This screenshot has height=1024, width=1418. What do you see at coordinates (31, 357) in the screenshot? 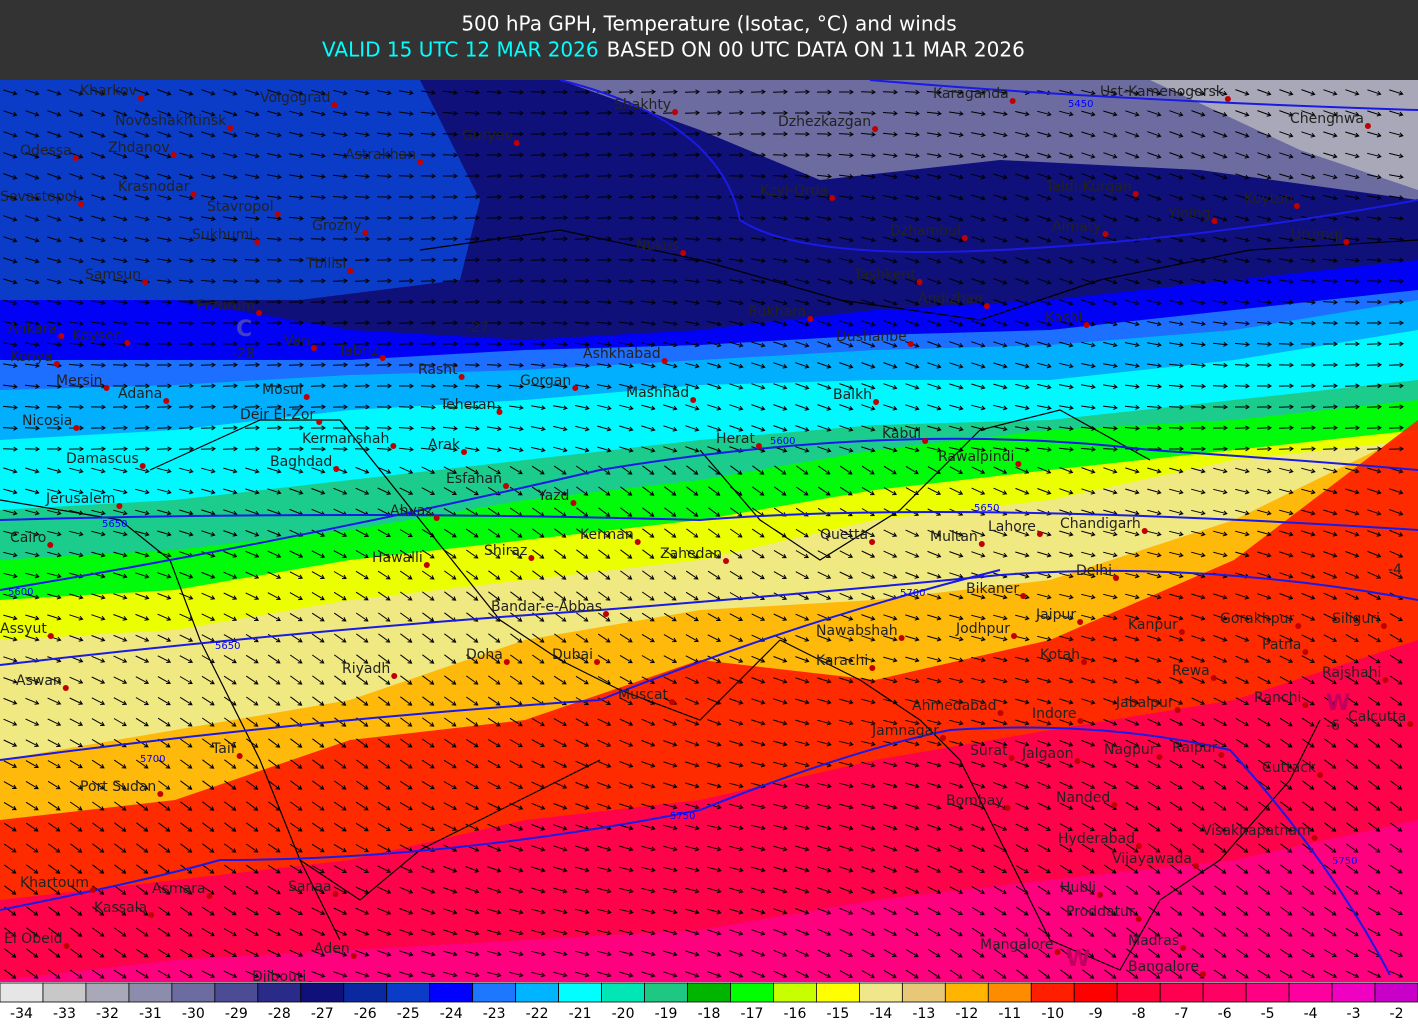
I see `city-label: Konya` at bounding box center [31, 357].